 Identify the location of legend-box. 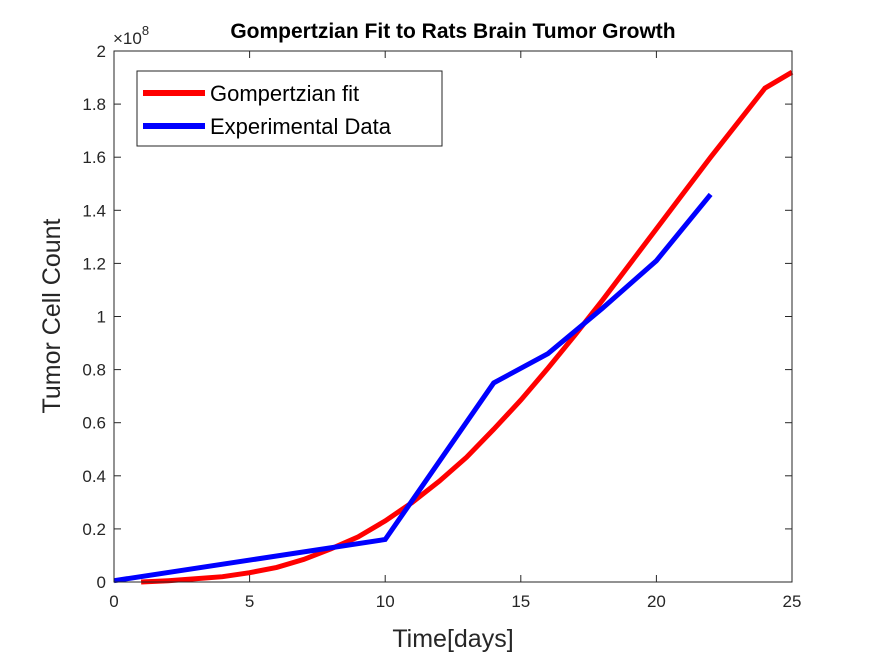
(289, 108).